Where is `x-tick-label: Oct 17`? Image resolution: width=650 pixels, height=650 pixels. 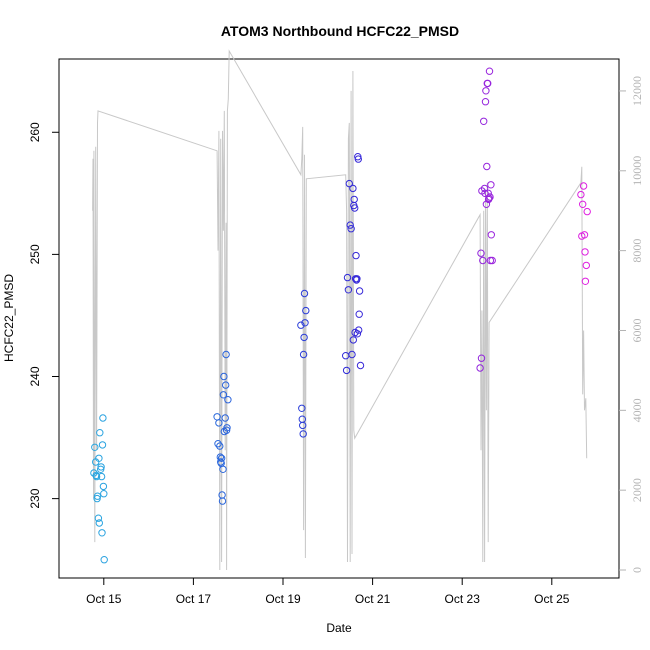 x-tick-label: Oct 17 is located at coordinates (194, 599).